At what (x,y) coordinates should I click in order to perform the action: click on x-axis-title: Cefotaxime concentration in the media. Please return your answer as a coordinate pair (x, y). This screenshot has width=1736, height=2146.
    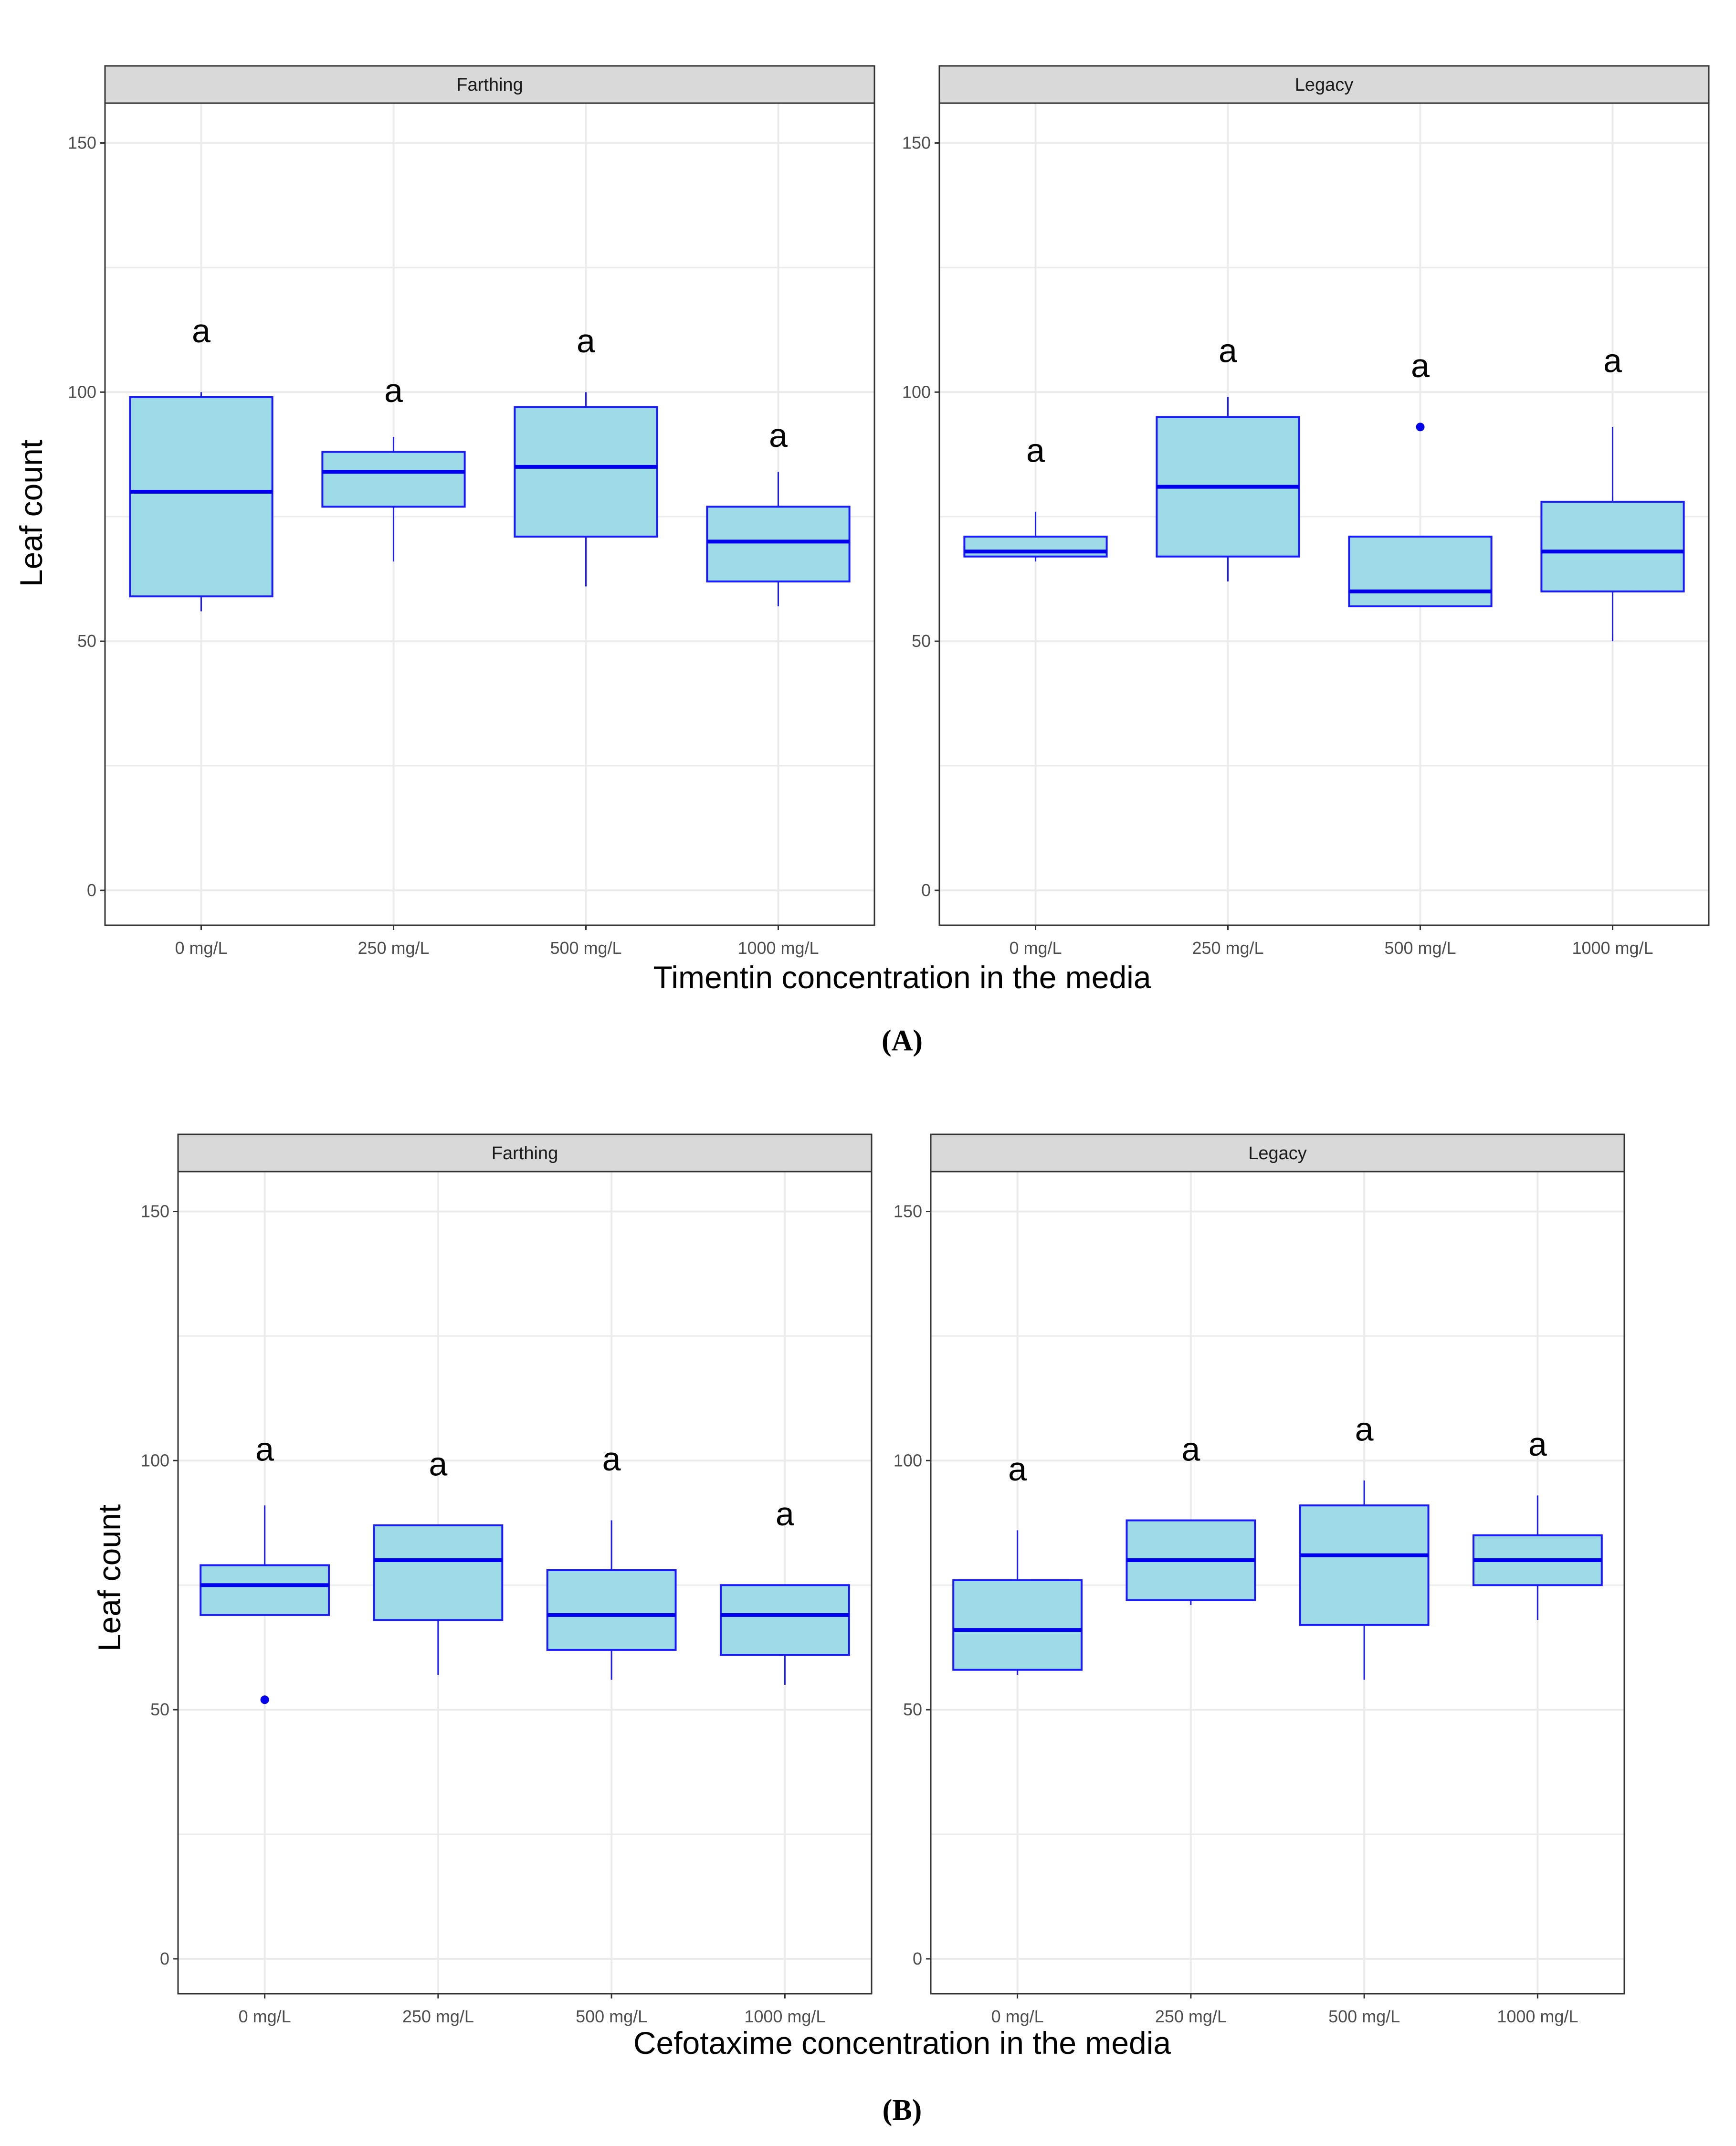
    Looking at the image, I should click on (902, 2043).